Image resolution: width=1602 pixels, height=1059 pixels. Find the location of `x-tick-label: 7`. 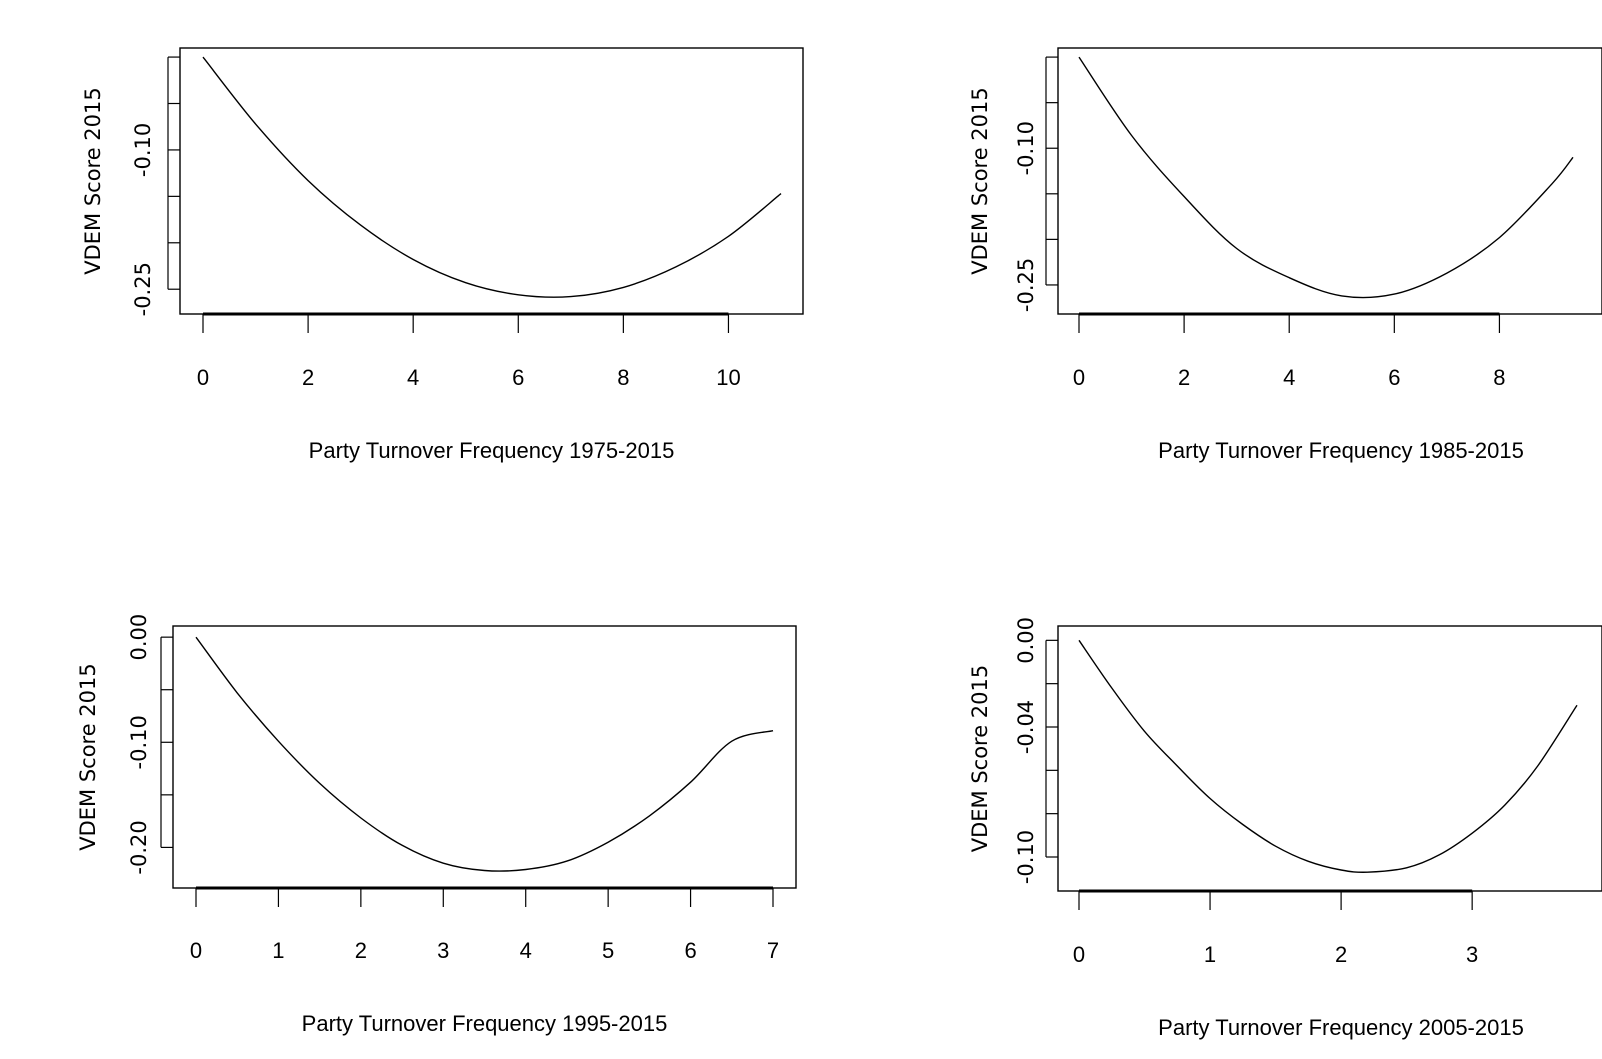

x-tick-label: 7 is located at coordinates (773, 950).